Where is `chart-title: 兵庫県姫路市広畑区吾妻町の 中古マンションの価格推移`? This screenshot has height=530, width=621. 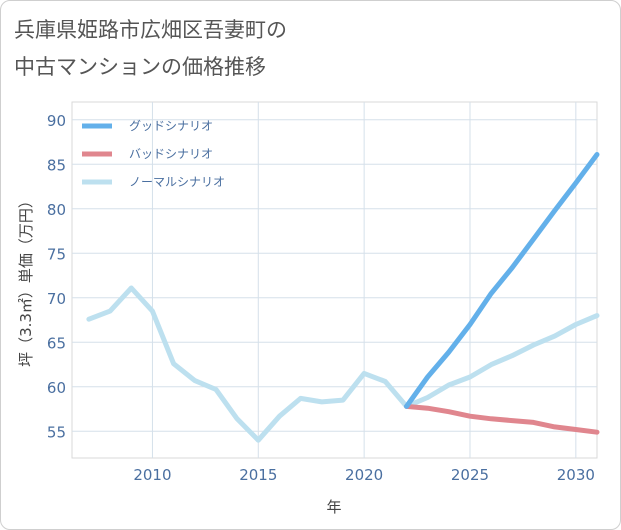 chart-title: 兵庫県姫路市広畑区吾妻町の 中古マンションの価格推移 is located at coordinates (150, 49).